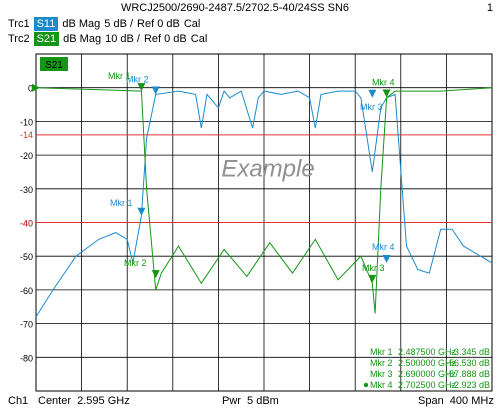 This screenshot has width=499, height=412. What do you see at coordinates (18, 401) in the screenshot?
I see `channel-label: Ch1` at bounding box center [18, 401].